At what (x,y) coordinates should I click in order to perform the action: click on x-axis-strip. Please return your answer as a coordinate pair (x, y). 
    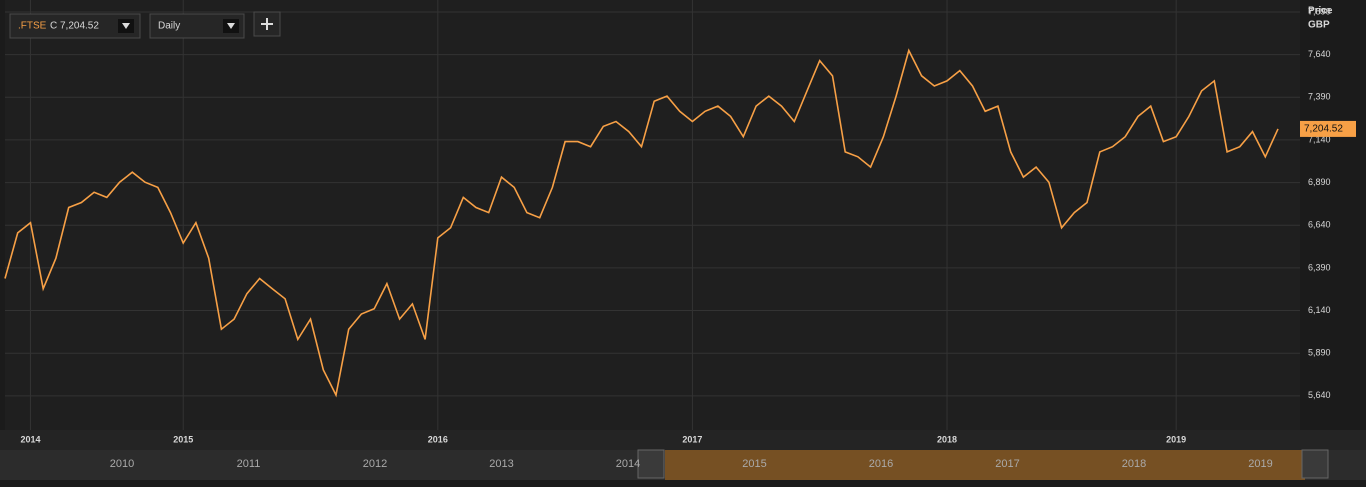
    Looking at the image, I should click on (683, 440).